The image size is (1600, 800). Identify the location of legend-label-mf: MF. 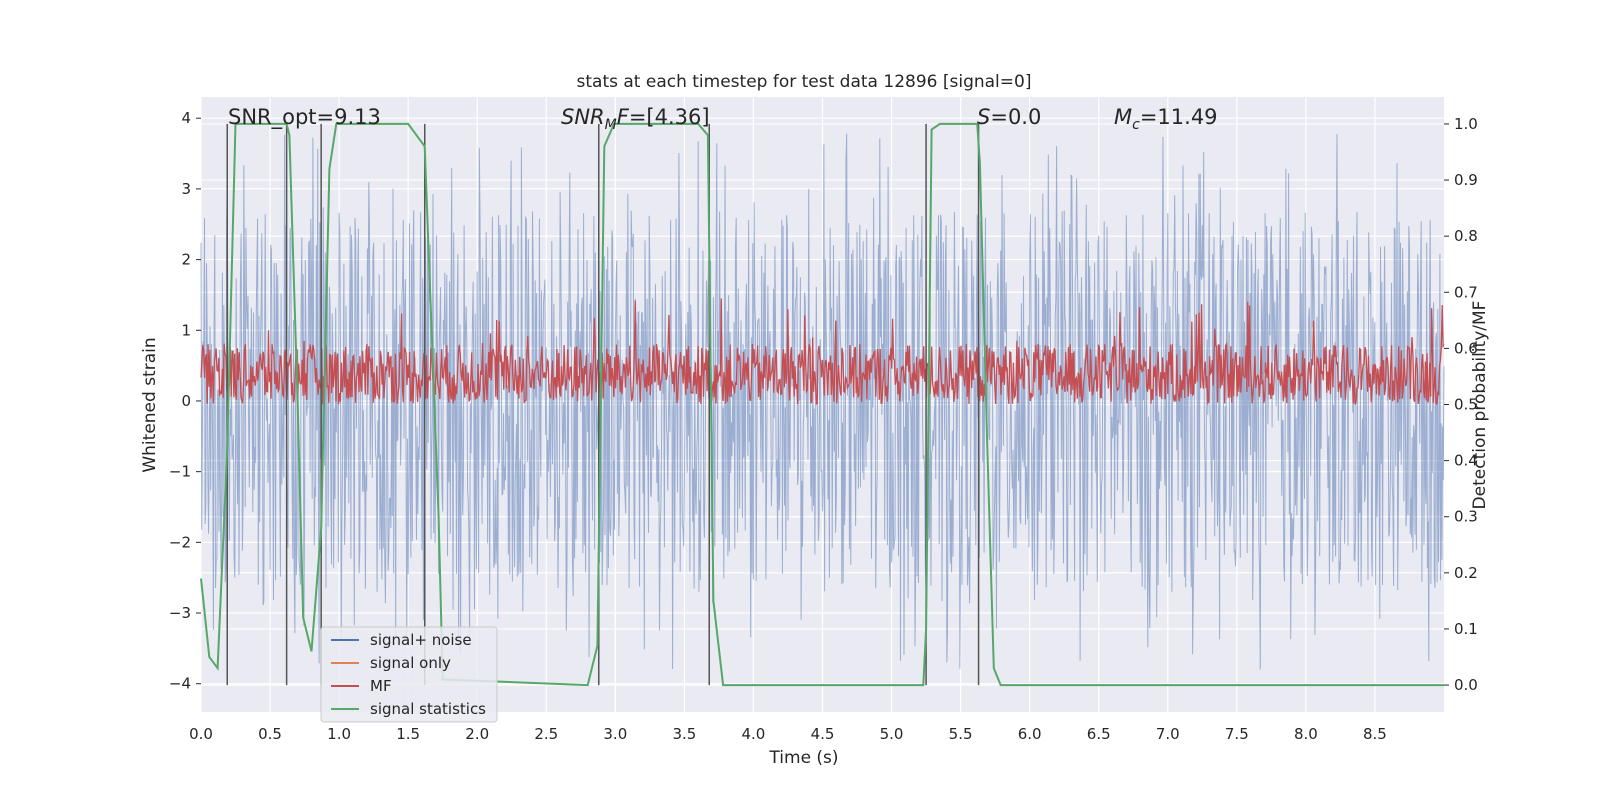
(381, 686).